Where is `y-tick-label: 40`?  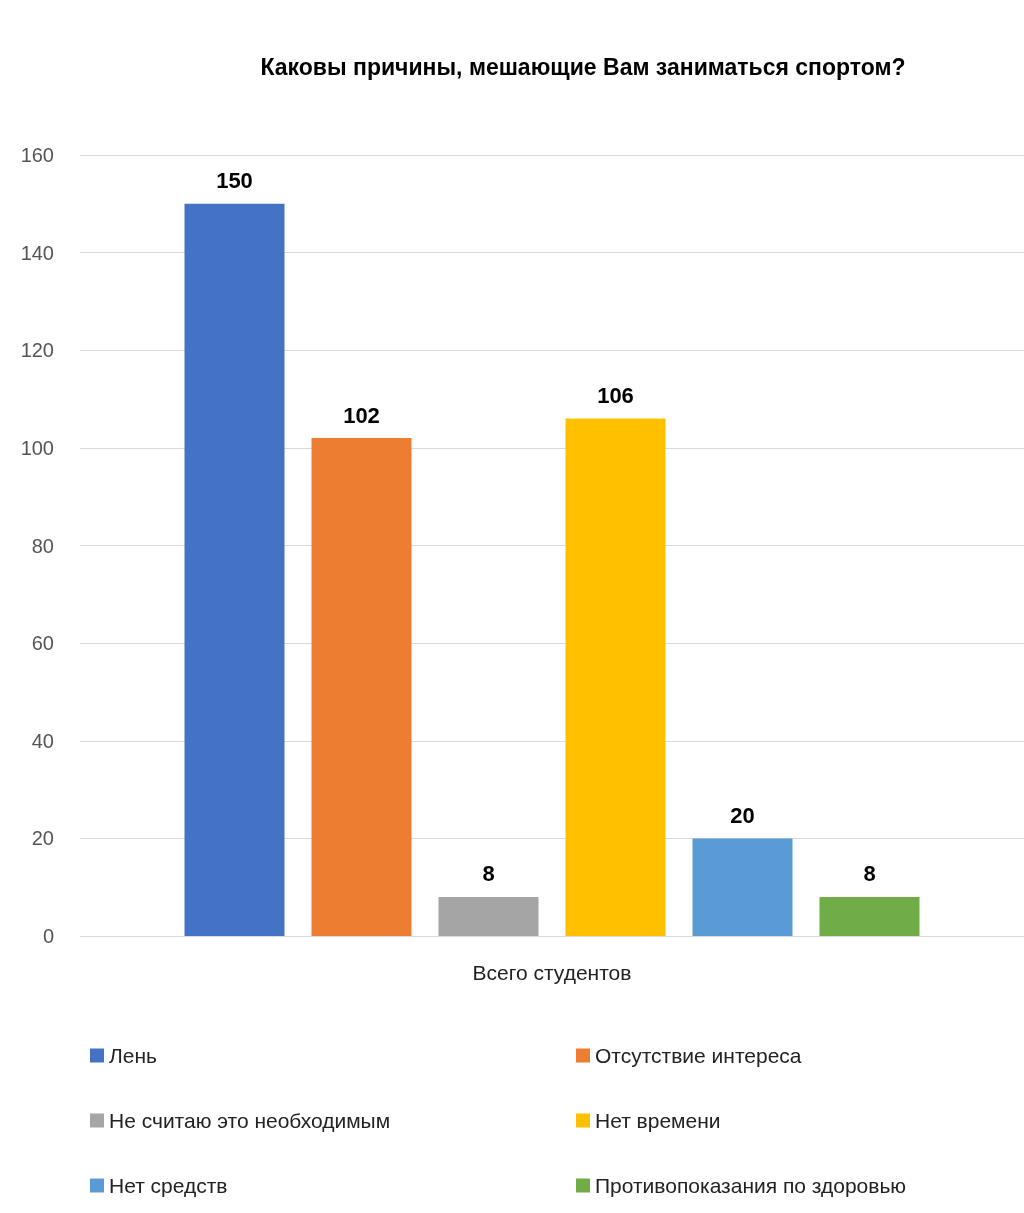
y-tick-label: 40 is located at coordinates (42, 740).